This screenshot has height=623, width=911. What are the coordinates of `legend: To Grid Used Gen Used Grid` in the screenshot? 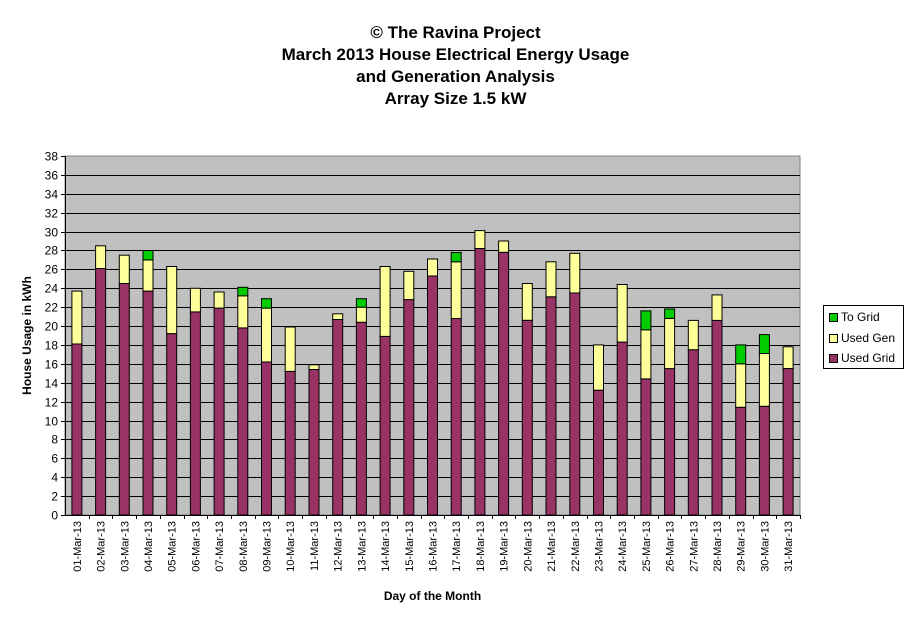 It's located at (863, 337).